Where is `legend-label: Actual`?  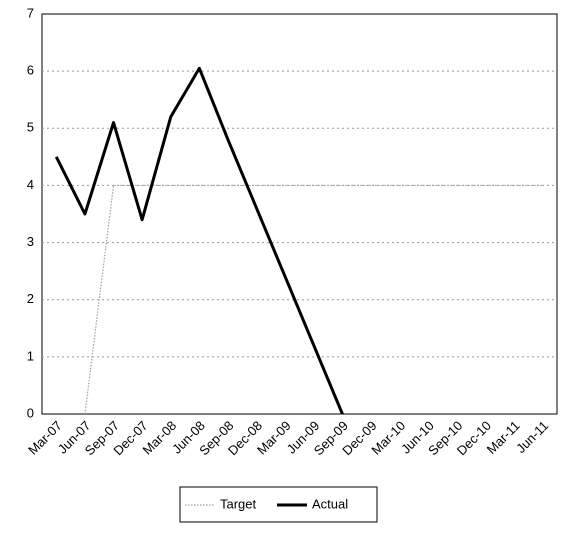 legend-label: Actual is located at coordinates (330, 503).